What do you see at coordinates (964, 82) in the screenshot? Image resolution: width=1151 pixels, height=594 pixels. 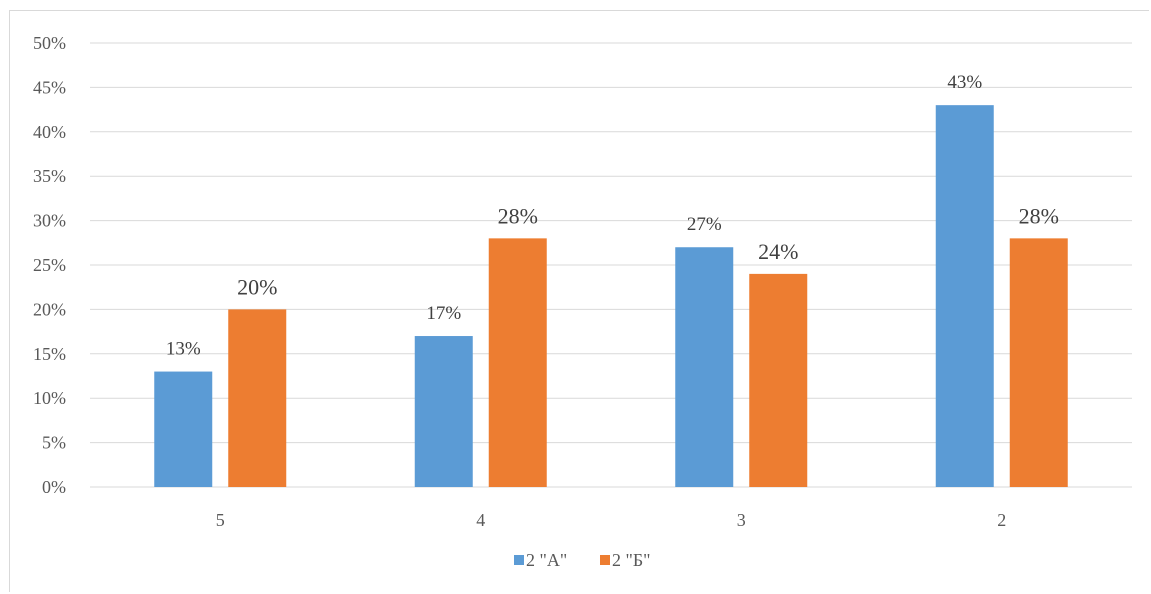 I see `data-label: 43%` at bounding box center [964, 82].